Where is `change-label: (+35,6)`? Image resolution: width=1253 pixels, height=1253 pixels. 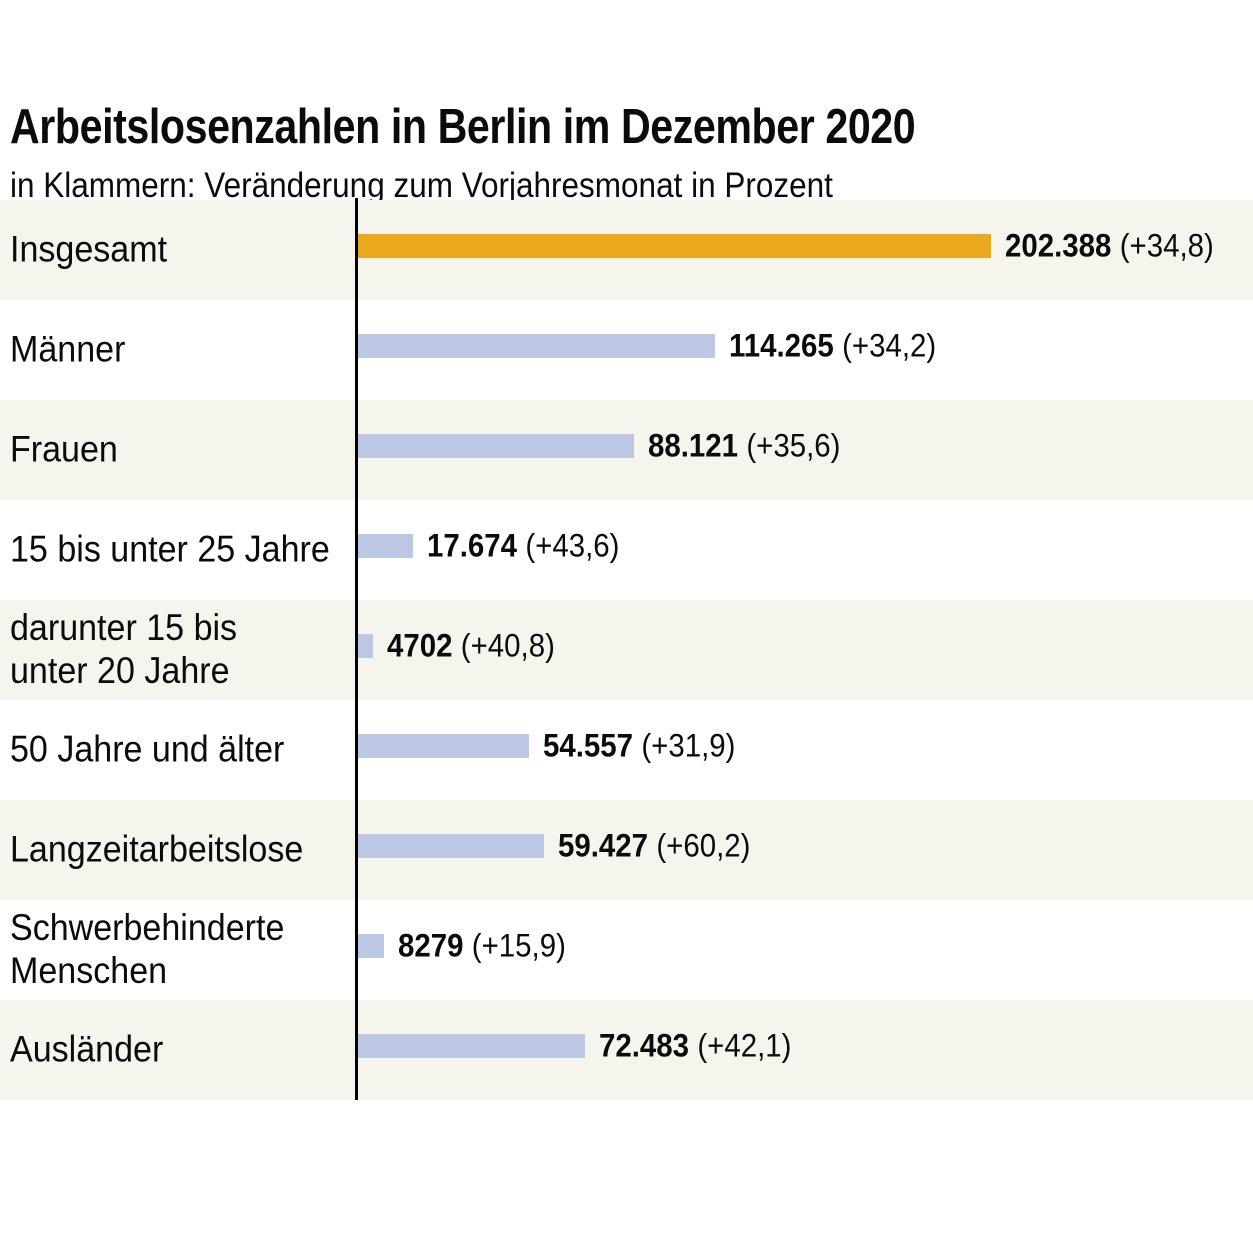 change-label: (+35,6) is located at coordinates (793, 445).